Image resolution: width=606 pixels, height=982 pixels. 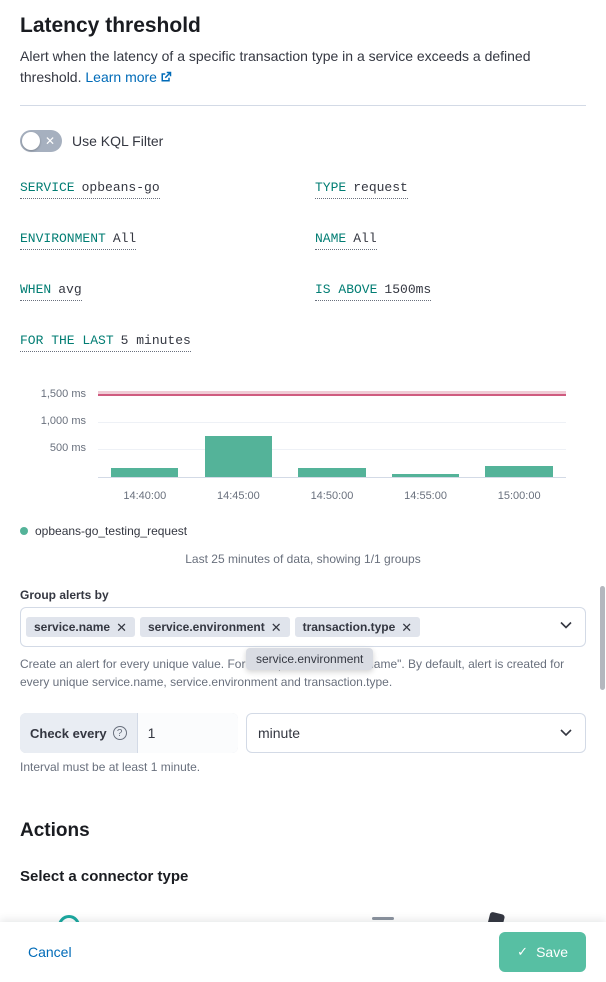 I want to click on group-by-tag: transaction.type ✕, so click(x=357, y=627).